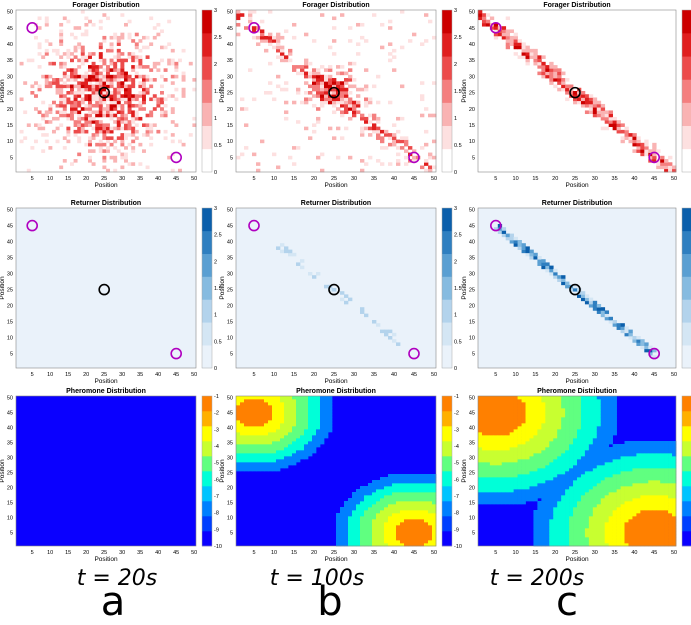 Image resolution: width=691 pixels, height=625 pixels. What do you see at coordinates (218, 236) in the screenshot?
I see `colorbar-tick-label: 2.5` at bounding box center [218, 236].